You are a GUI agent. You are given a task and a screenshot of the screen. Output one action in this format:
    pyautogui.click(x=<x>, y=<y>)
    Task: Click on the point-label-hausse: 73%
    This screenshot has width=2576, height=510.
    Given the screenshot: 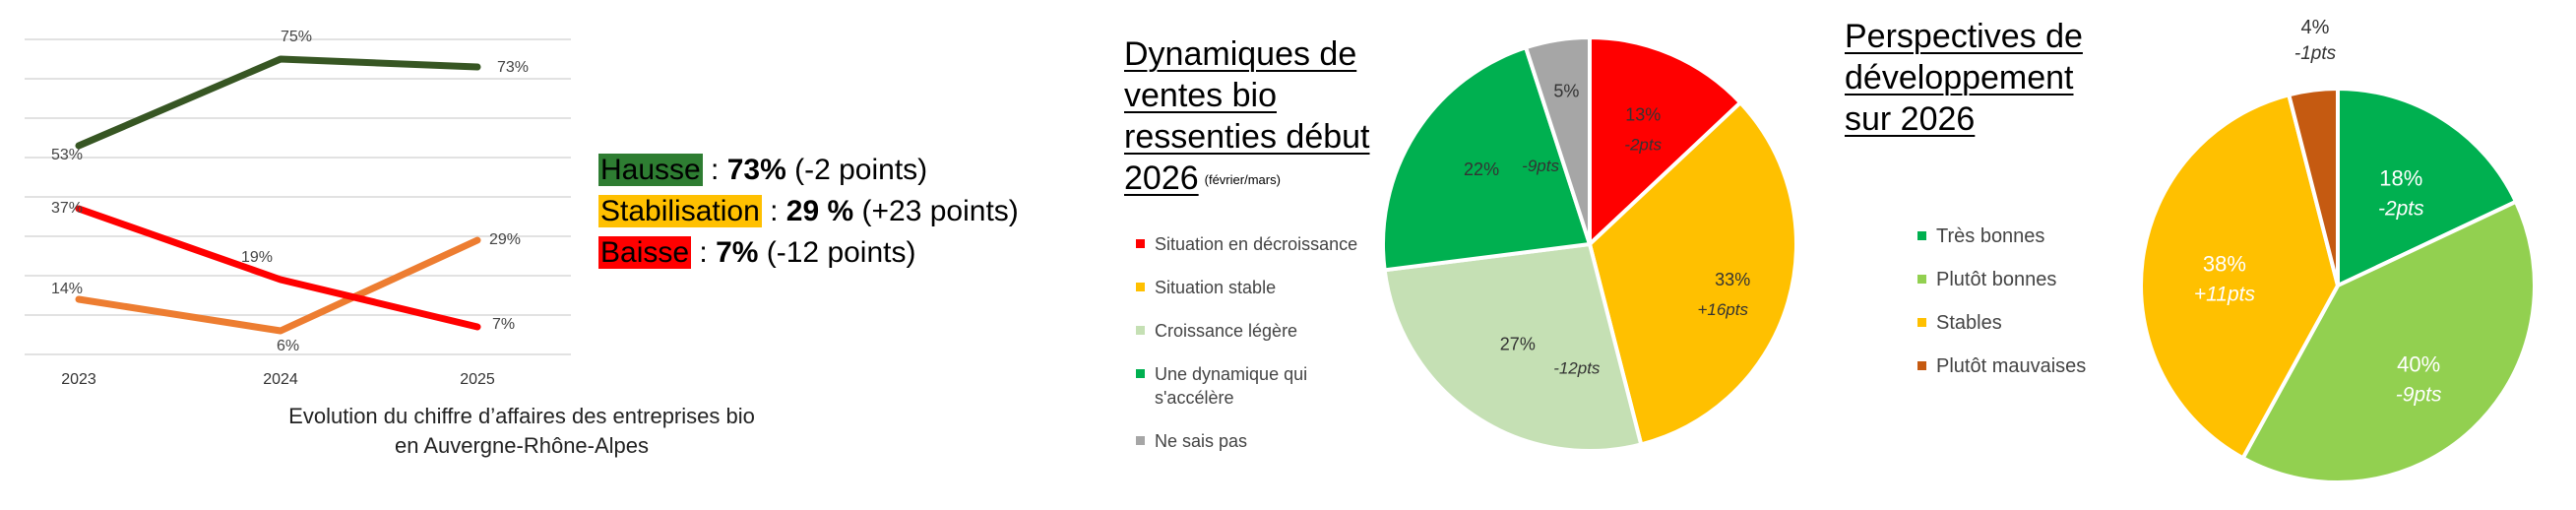 What is the action you would take?
    pyautogui.click(x=513, y=67)
    